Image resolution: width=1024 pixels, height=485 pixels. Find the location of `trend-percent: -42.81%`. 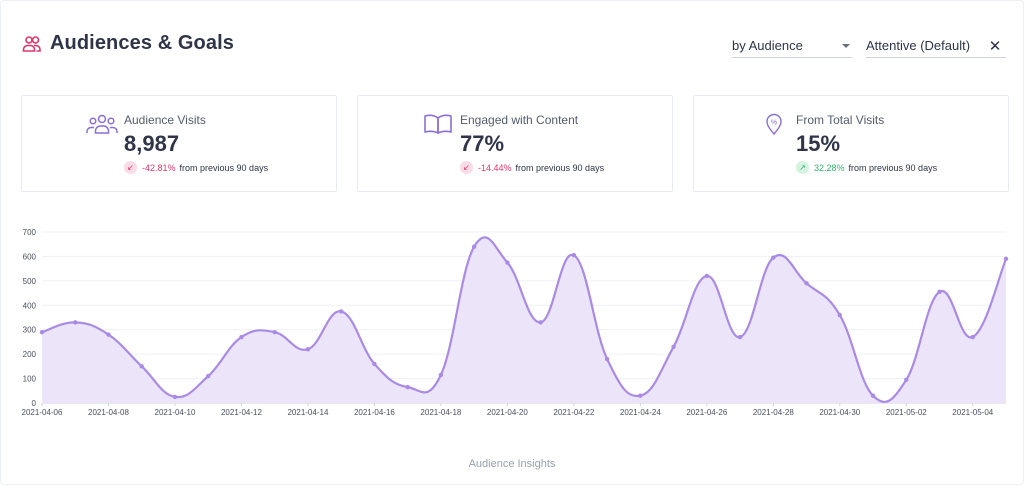

trend-percent: -42.81% is located at coordinates (159, 167).